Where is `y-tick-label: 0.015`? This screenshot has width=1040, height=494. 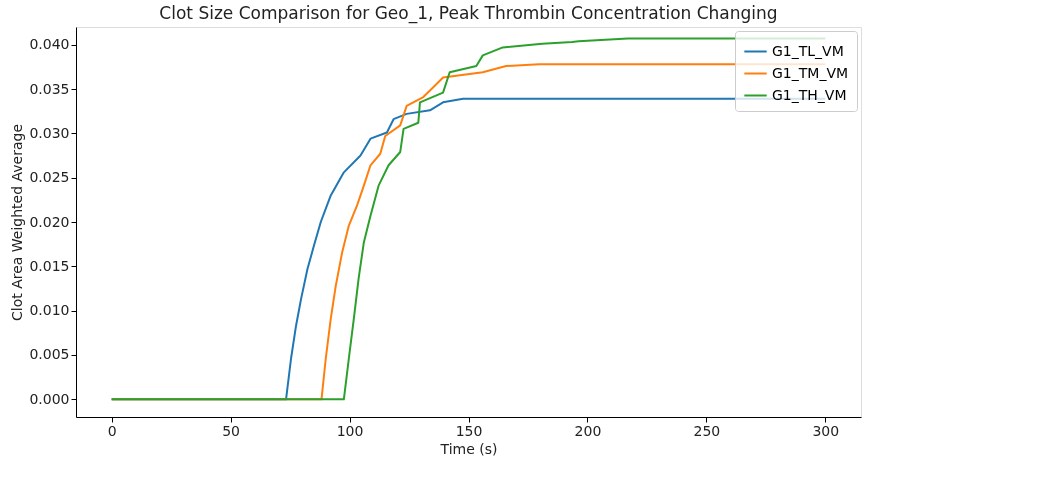
y-tick-label: 0.015 is located at coordinates (49, 265).